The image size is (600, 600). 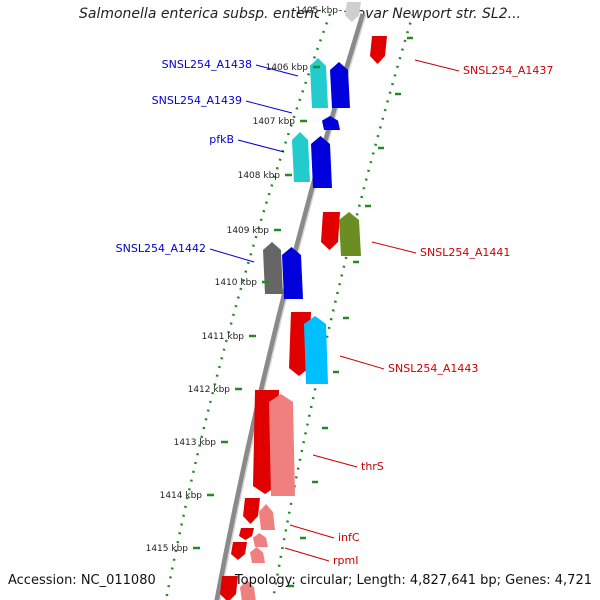 I want to click on tick-label: 1407 kbp, so click(x=274, y=122).